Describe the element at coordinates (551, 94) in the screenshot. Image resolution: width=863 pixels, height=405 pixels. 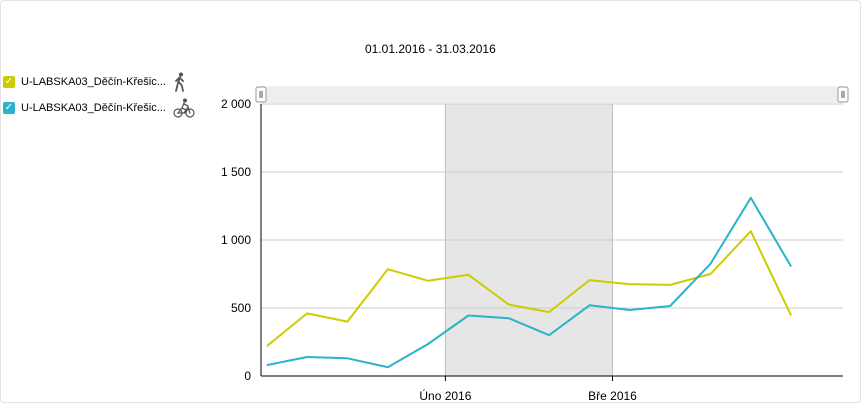
I see `range-scrollbar` at that location.